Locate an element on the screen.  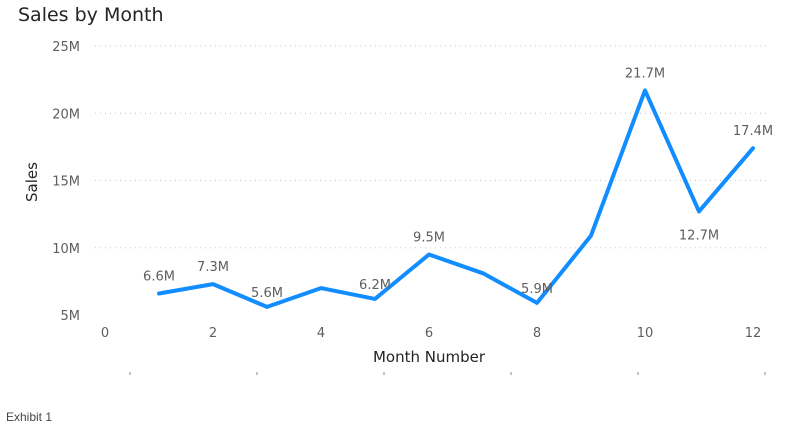
chart-title: Sales by Month is located at coordinates (91, 15).